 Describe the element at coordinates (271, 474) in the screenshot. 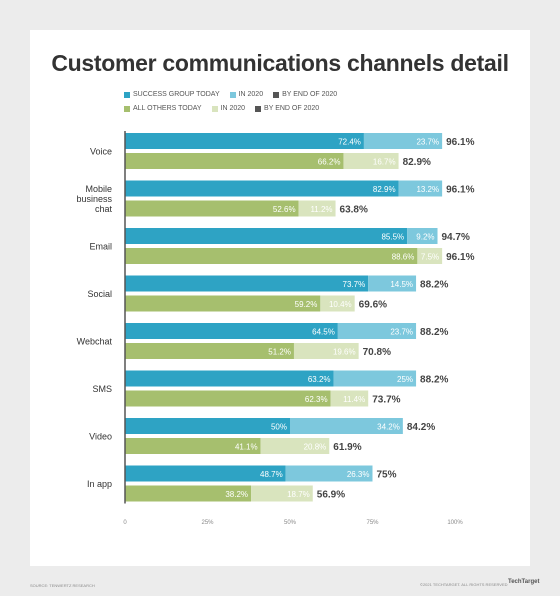

I see `data-label-today: 48.7%` at that location.